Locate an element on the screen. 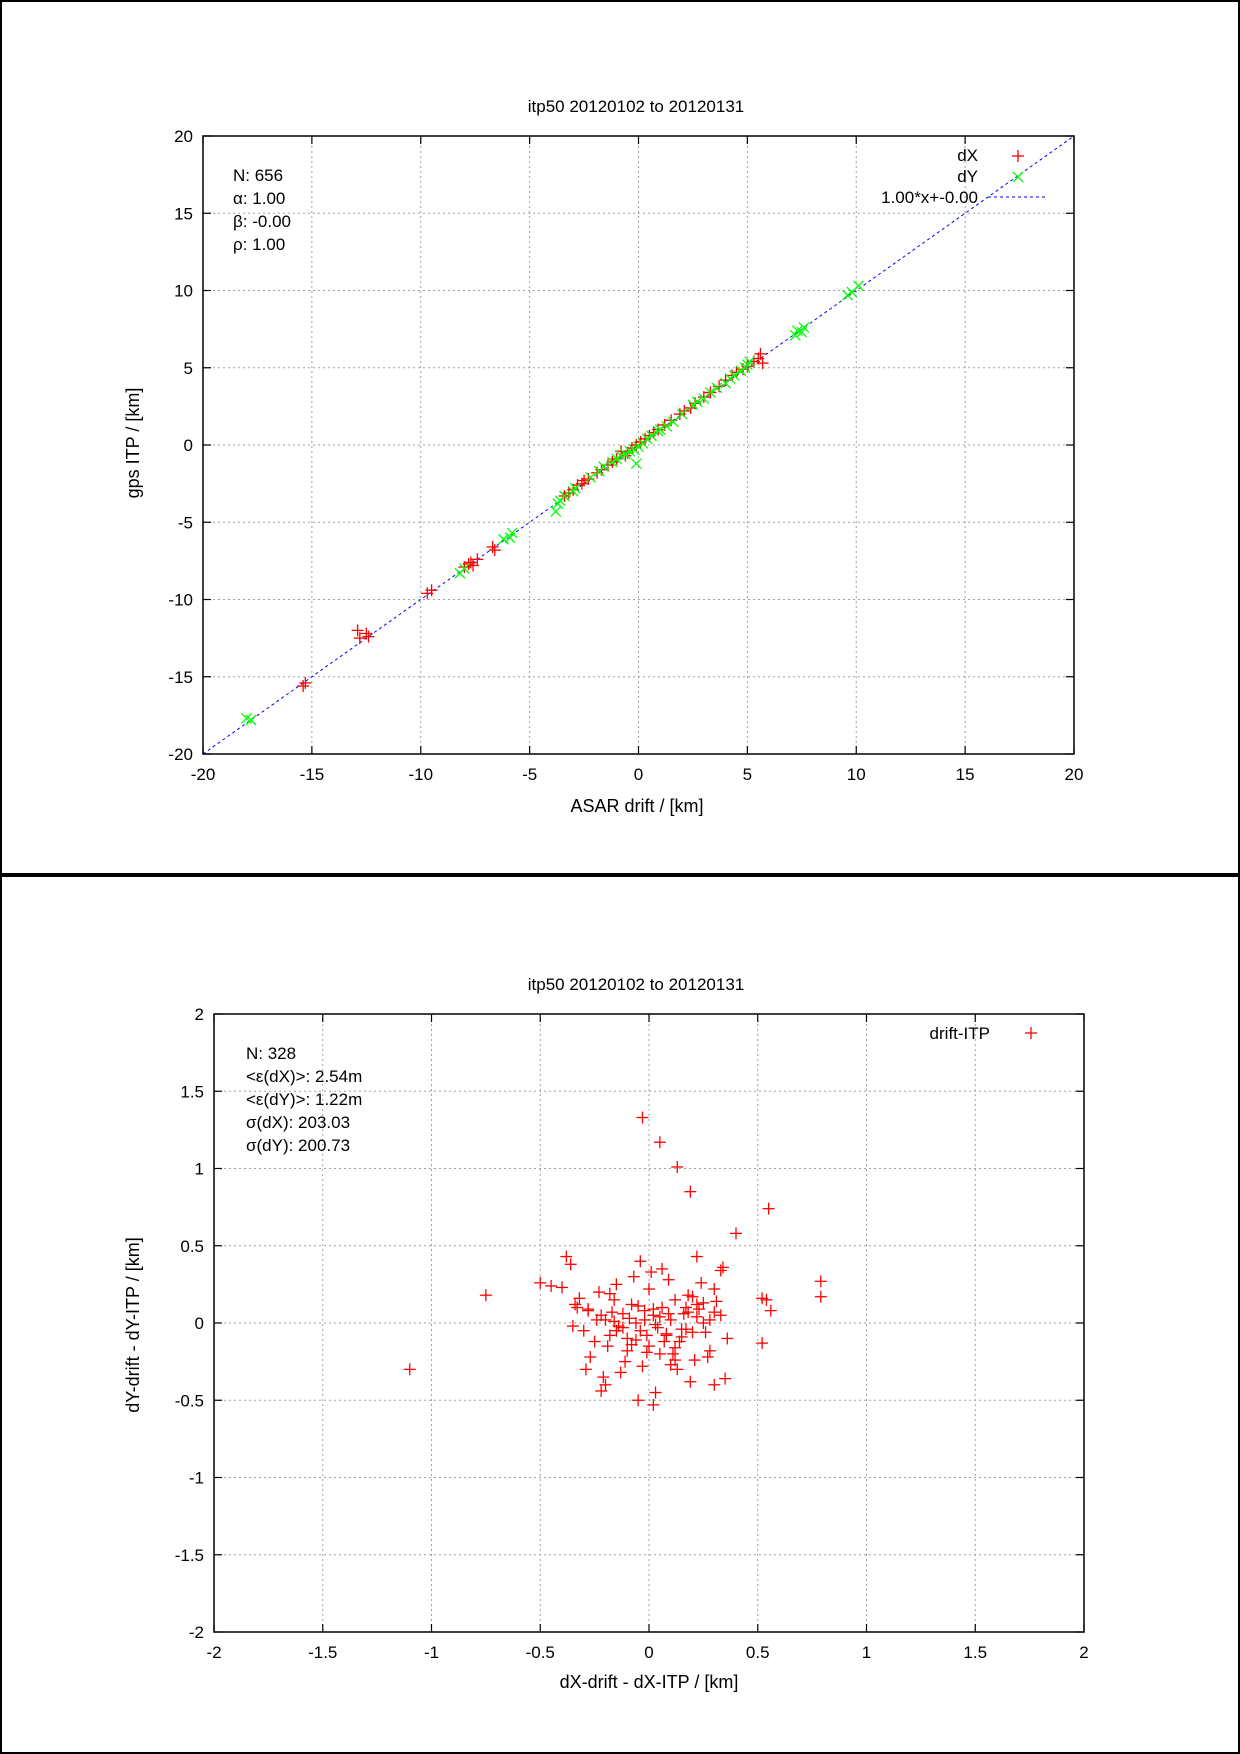 The width and height of the screenshot is (1240, 1754). y-tick-label: -1.5 is located at coordinates (189, 1555).